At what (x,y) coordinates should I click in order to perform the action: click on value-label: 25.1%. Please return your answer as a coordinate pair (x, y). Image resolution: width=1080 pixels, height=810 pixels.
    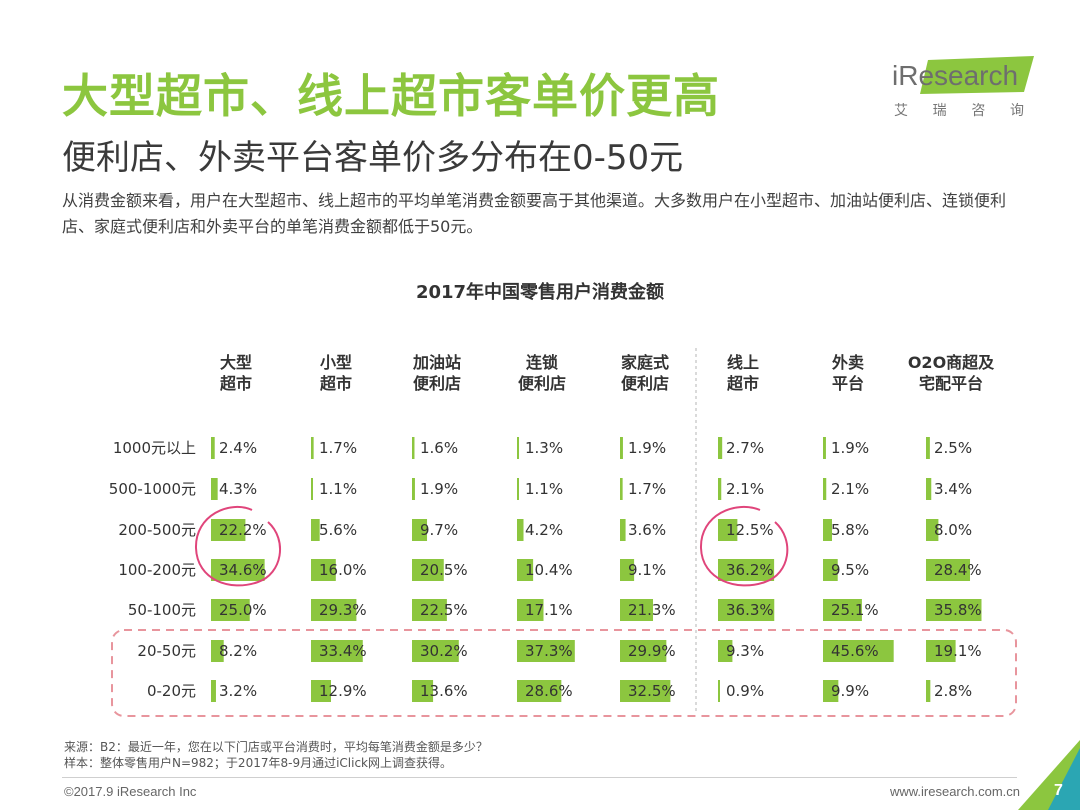
    Looking at the image, I should click on (855, 610).